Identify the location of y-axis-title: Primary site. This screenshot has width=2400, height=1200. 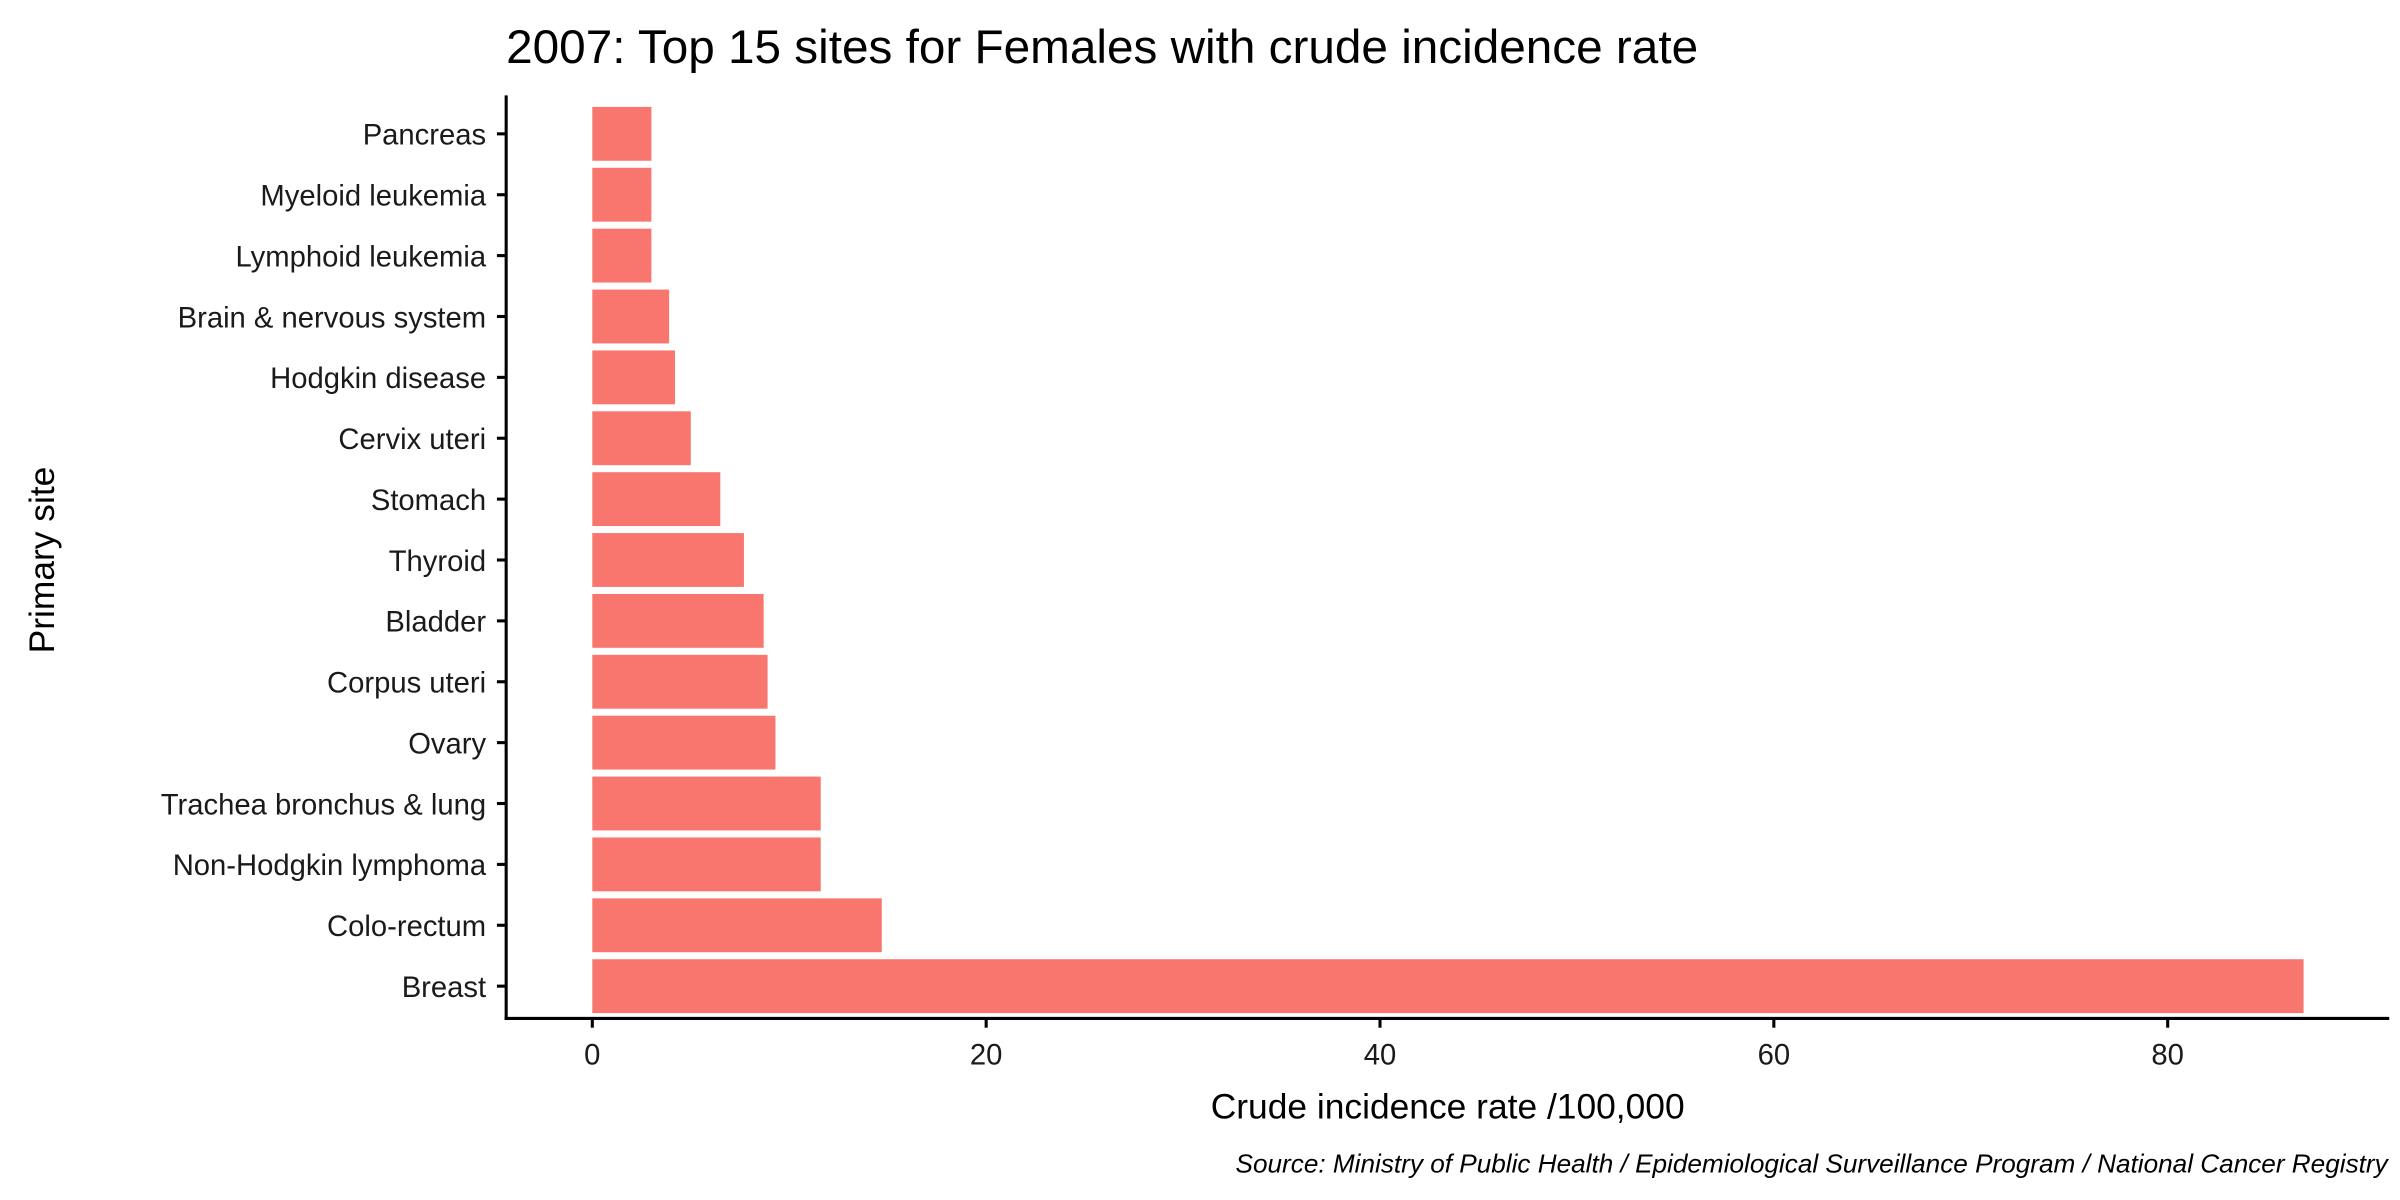
(42, 560).